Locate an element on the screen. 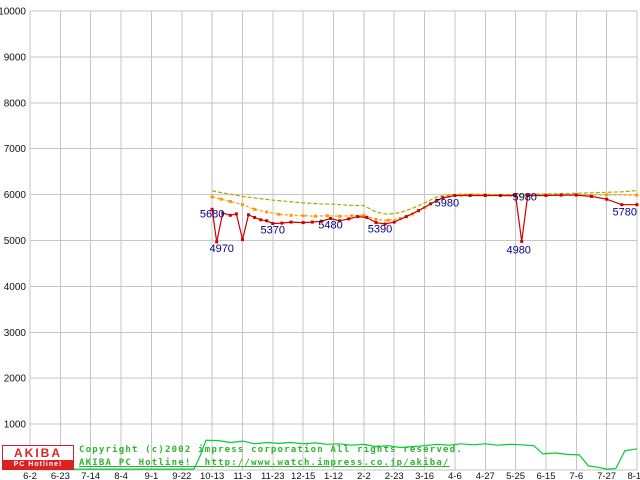 The width and height of the screenshot is (640, 480). series-green-solid is located at coordinates (333, 454).